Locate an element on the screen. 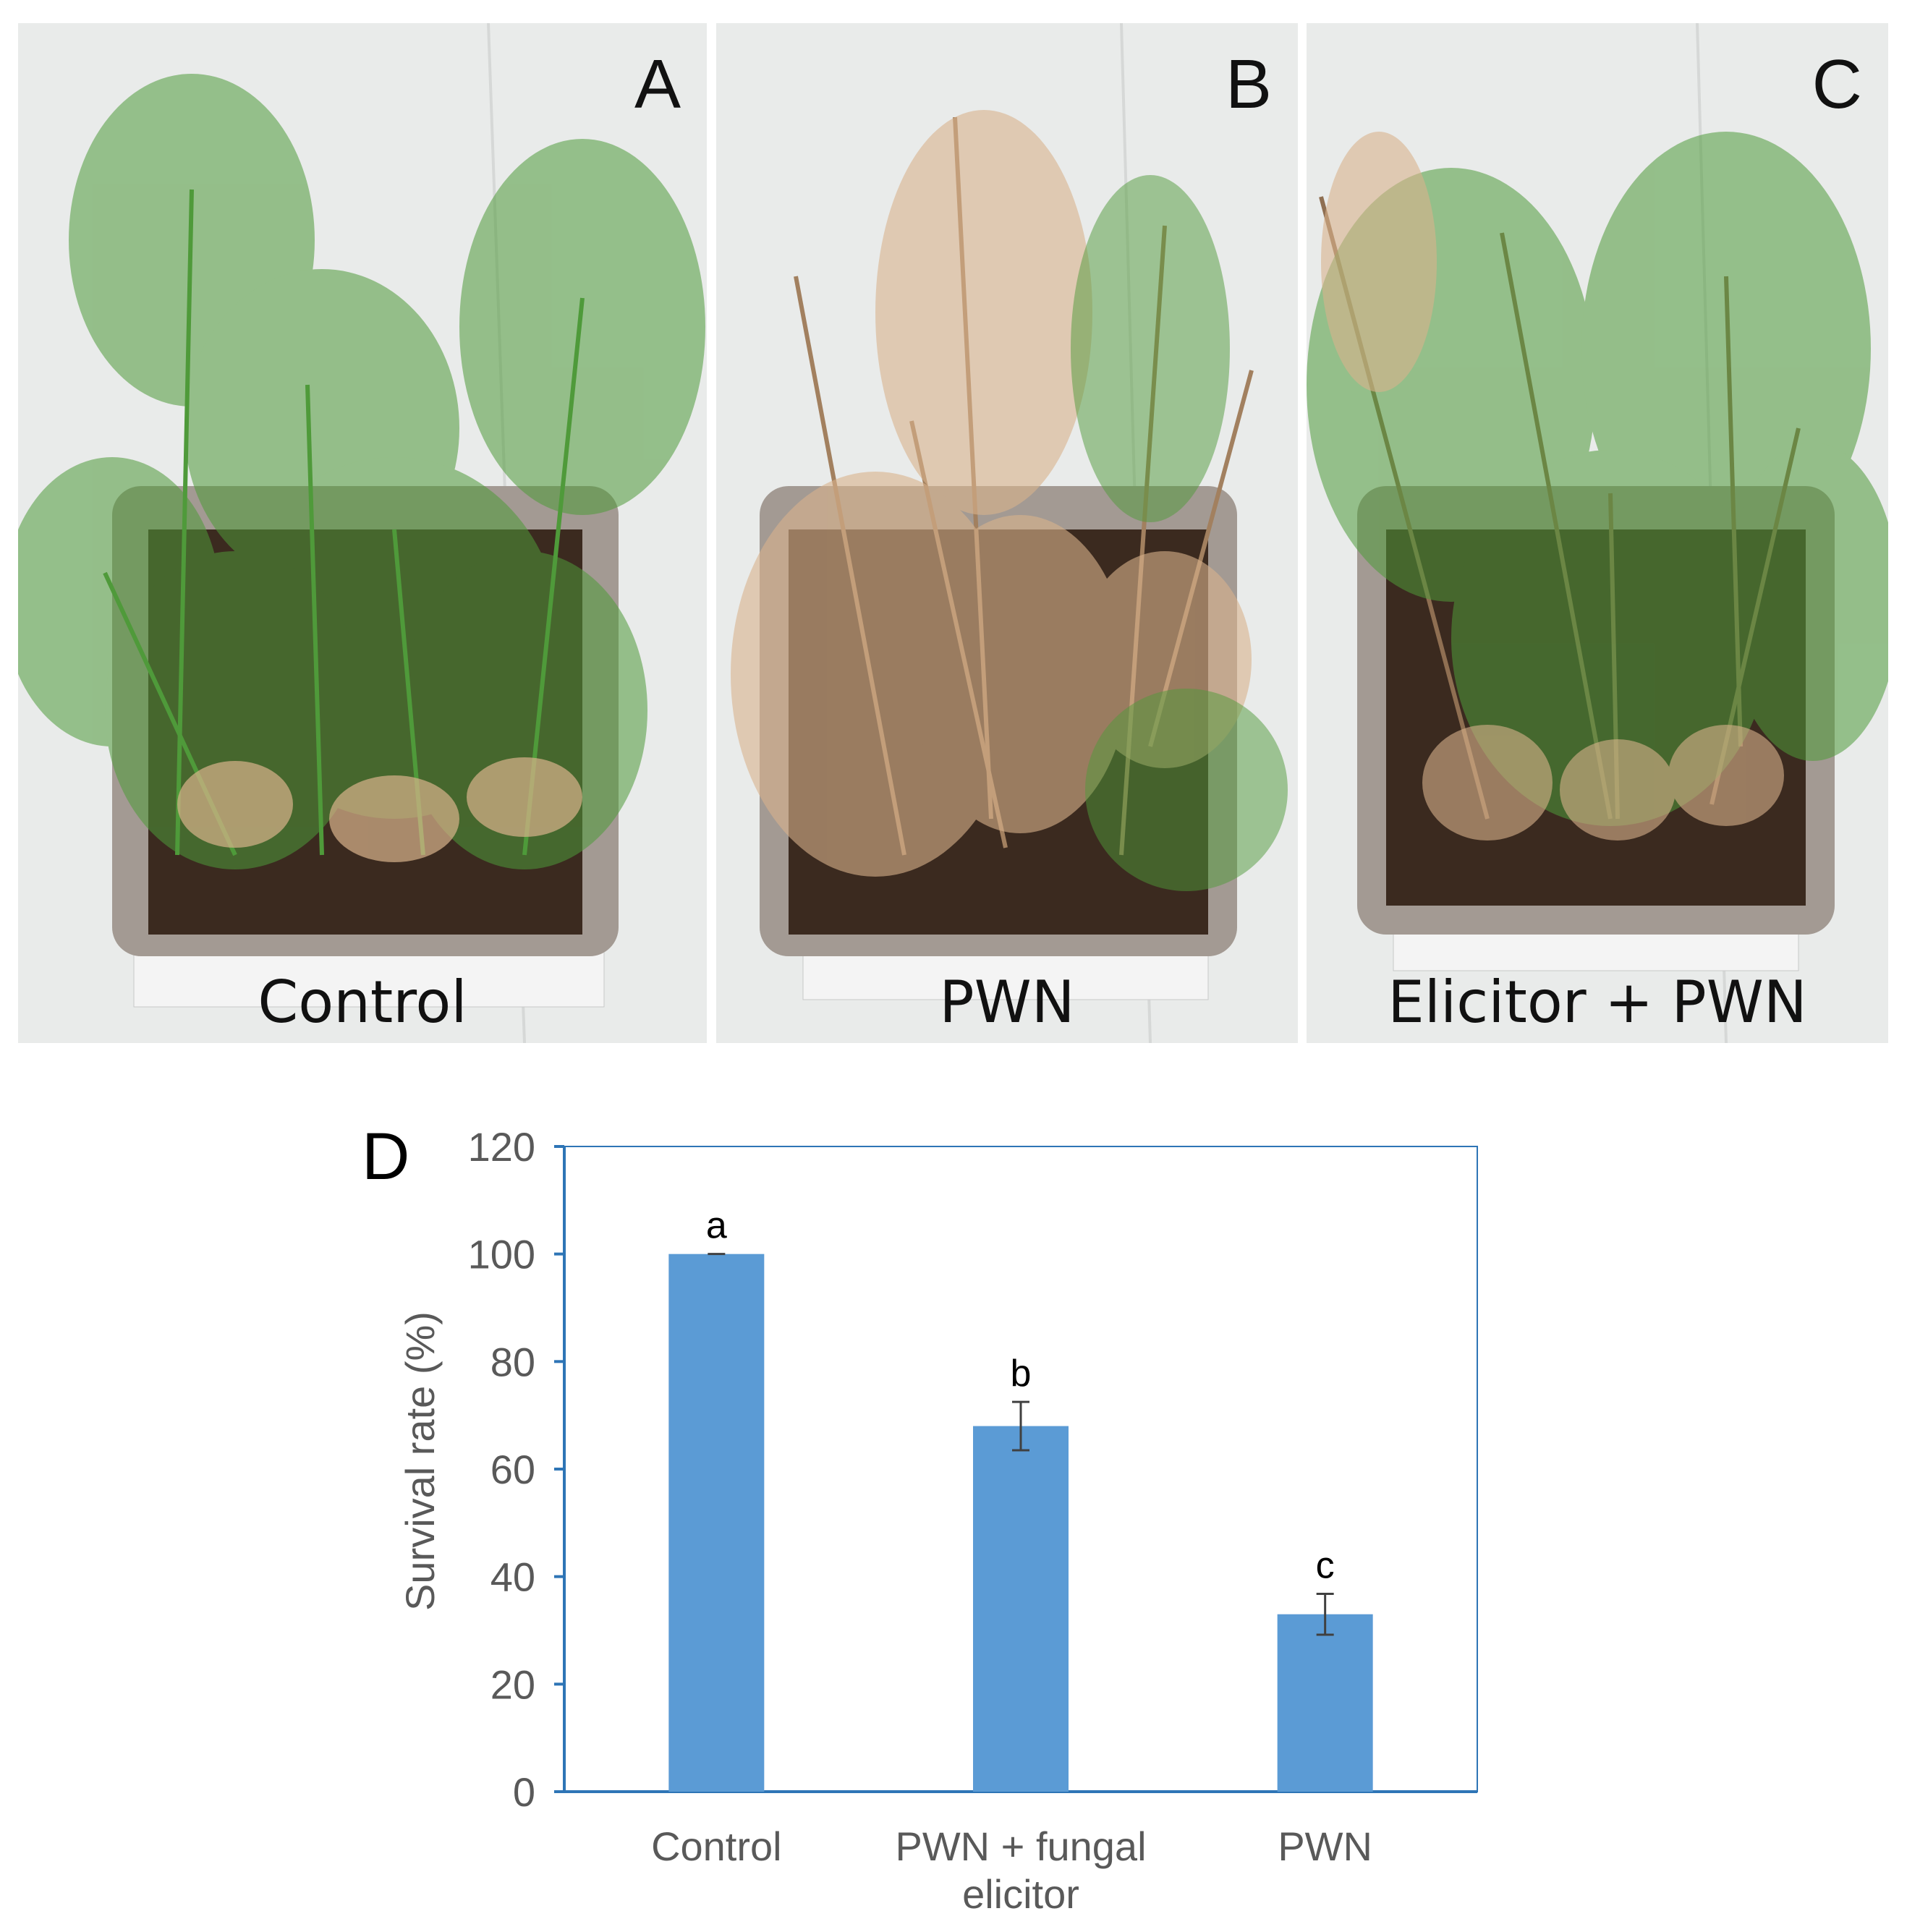  y-tick-label: 80 is located at coordinates (512, 1361).